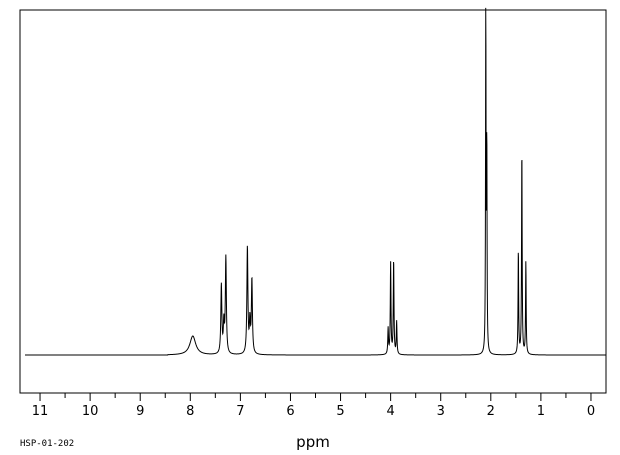 This screenshot has width=620, height=455. I want to click on x-tick-label: 1, so click(541, 411).